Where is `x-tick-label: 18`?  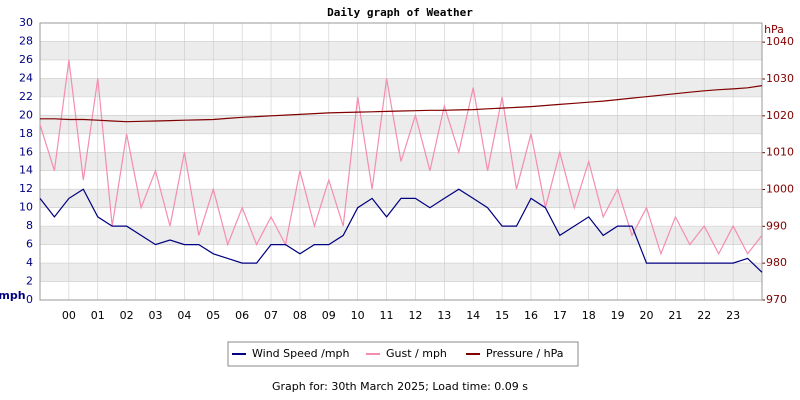
x-tick-label: 18 is located at coordinates (589, 315).